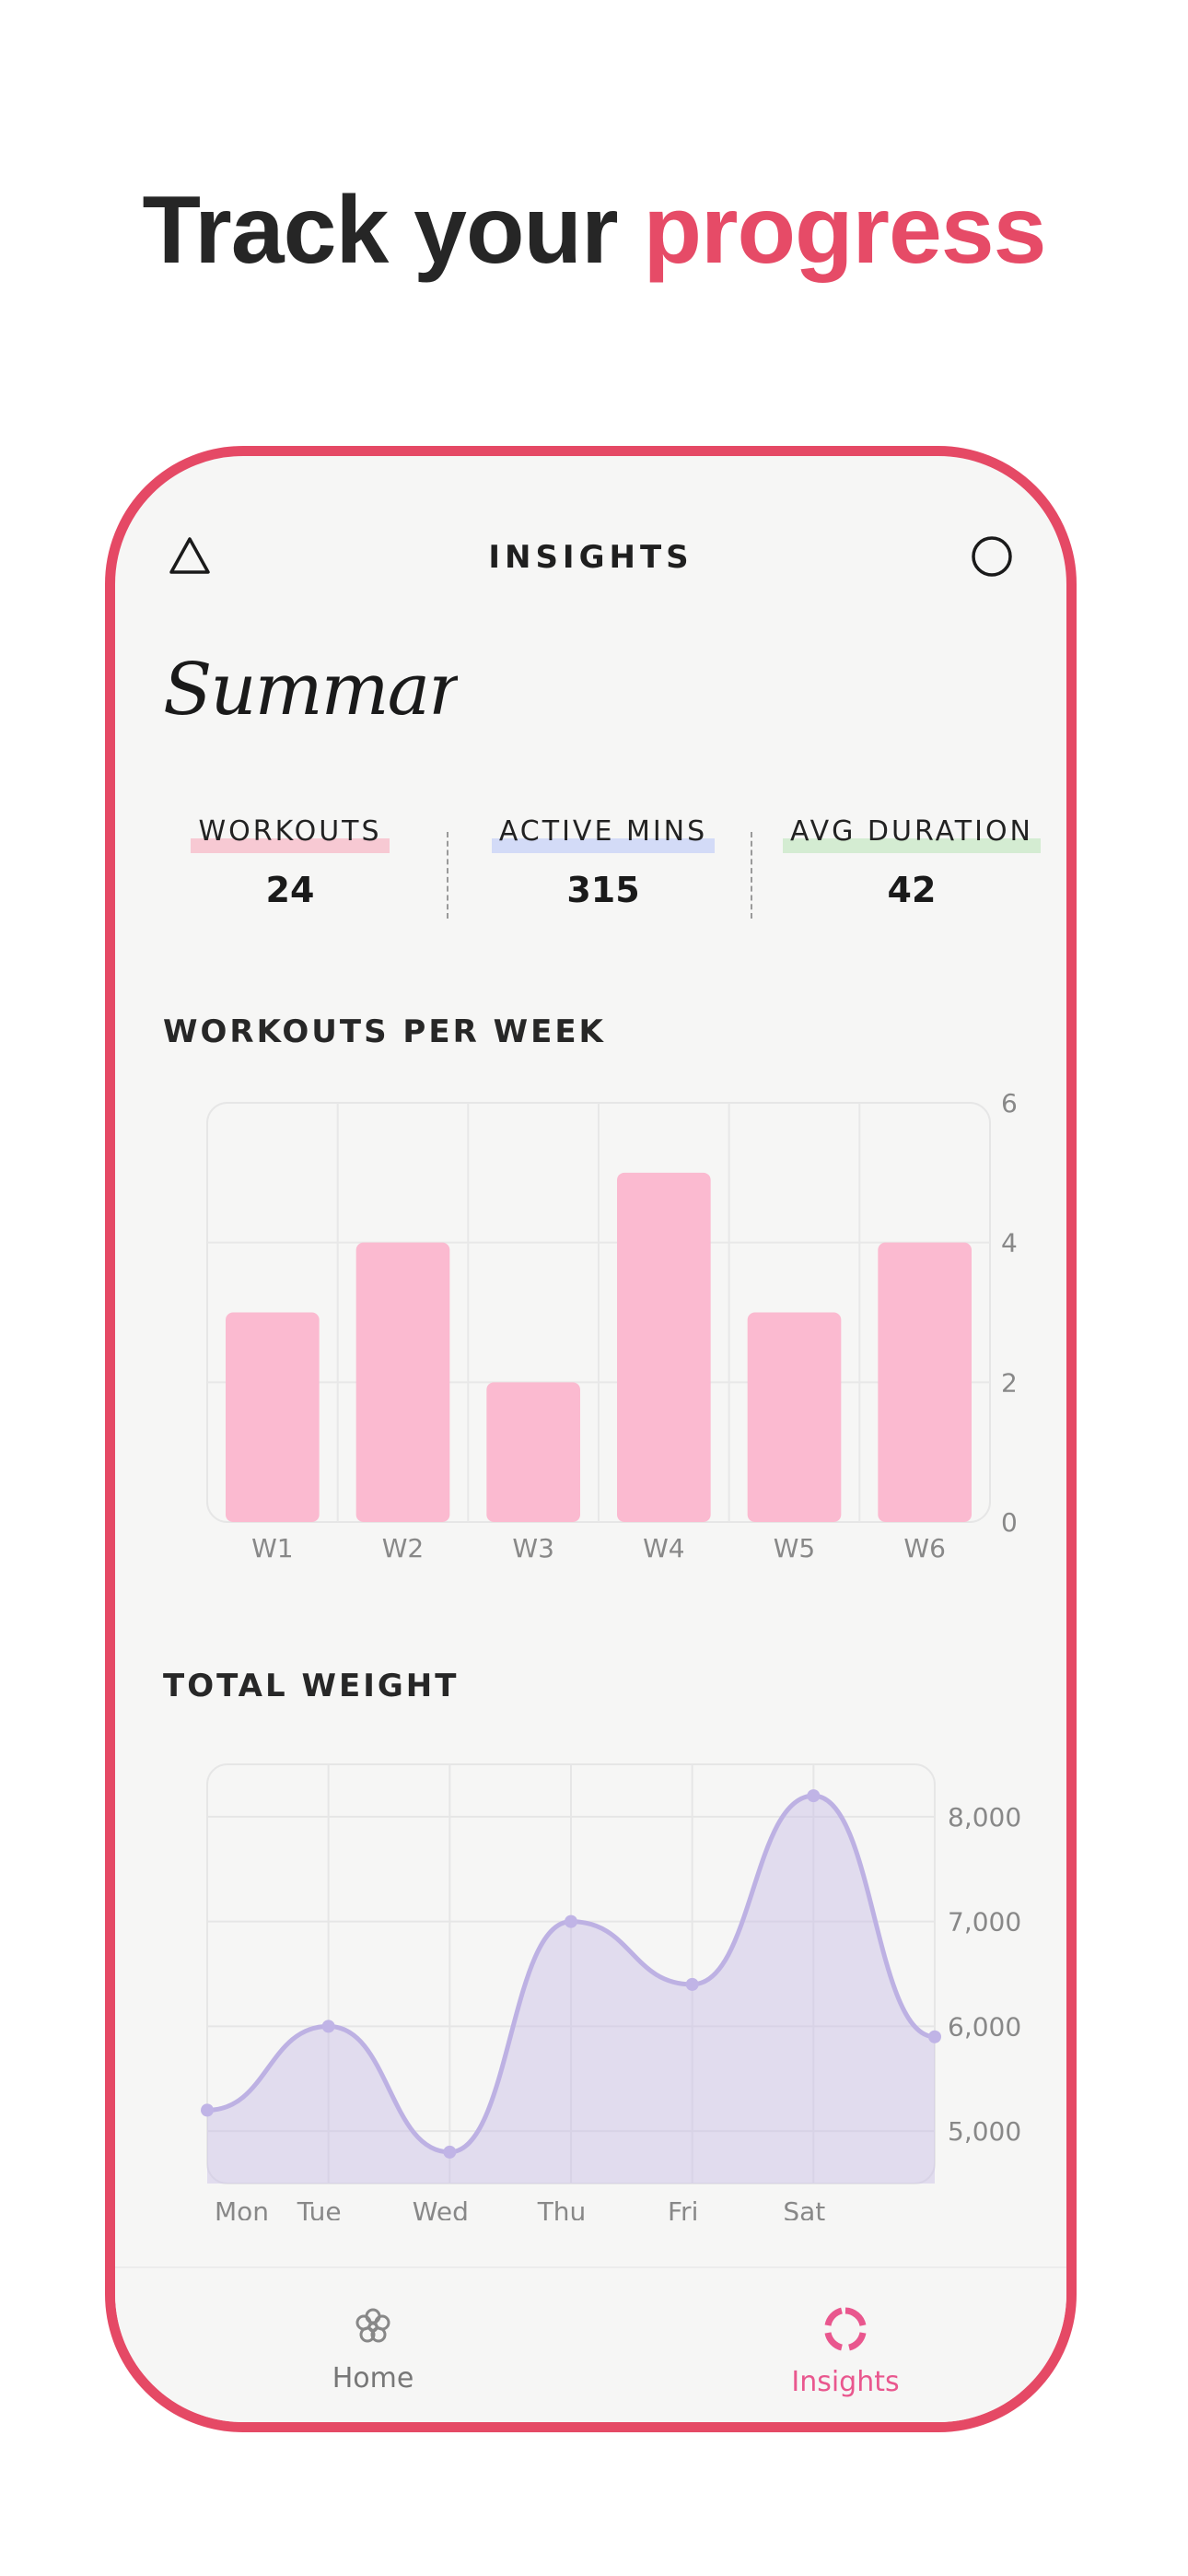  I want to click on headline: Track your progress, so click(594, 230).